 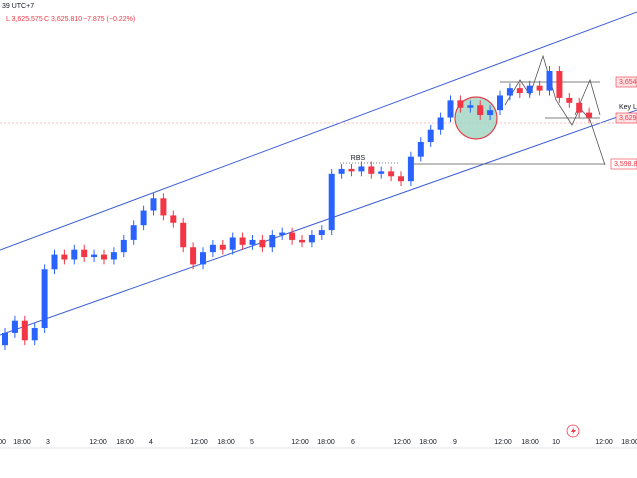 What do you see at coordinates (573, 431) in the screenshot?
I see `alert-icon-bolt` at bounding box center [573, 431].